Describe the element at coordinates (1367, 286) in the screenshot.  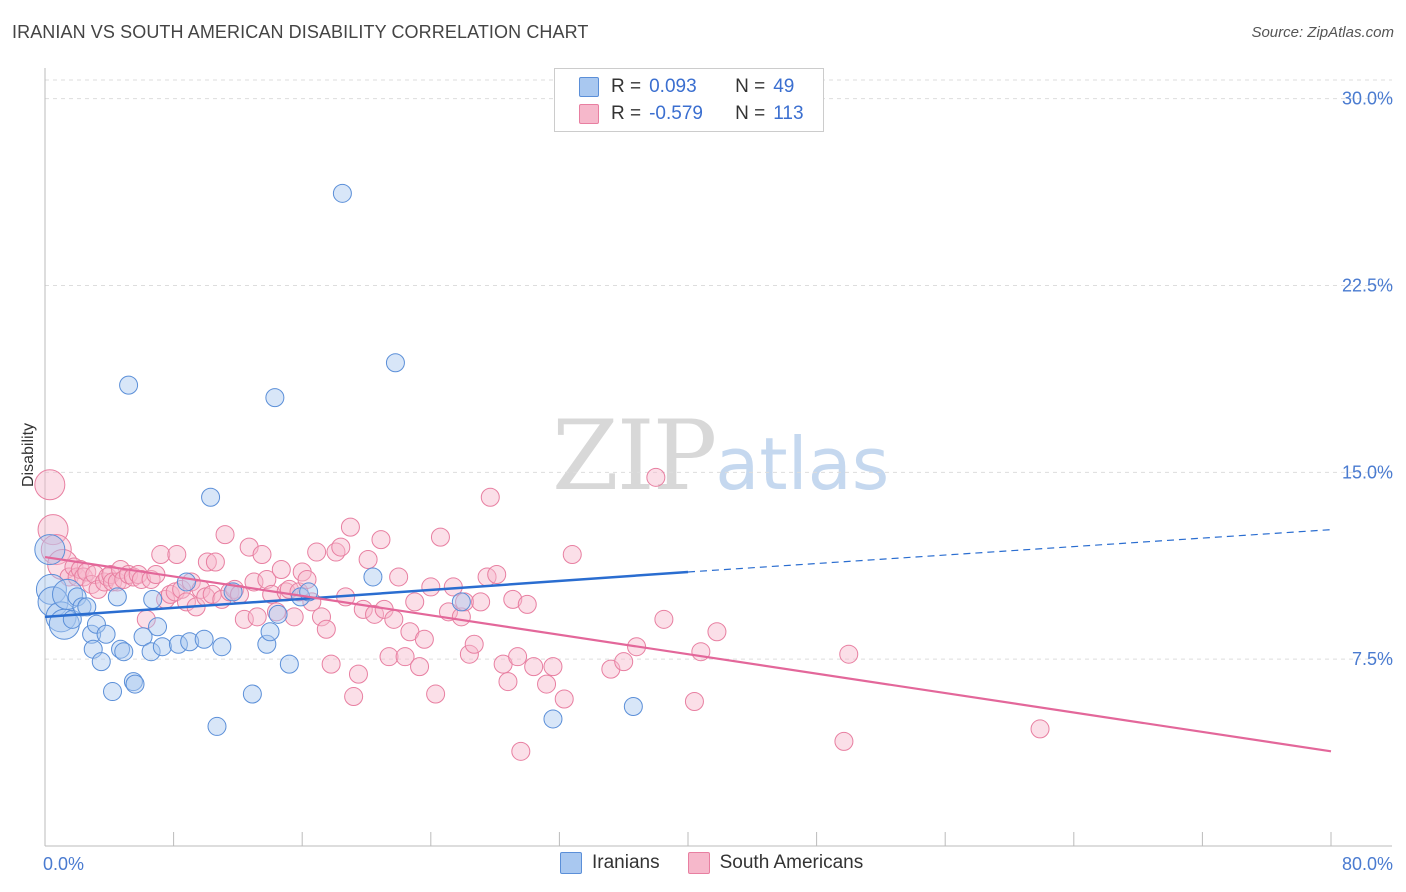
I see `y-tick-label: 22.5%` at that location.